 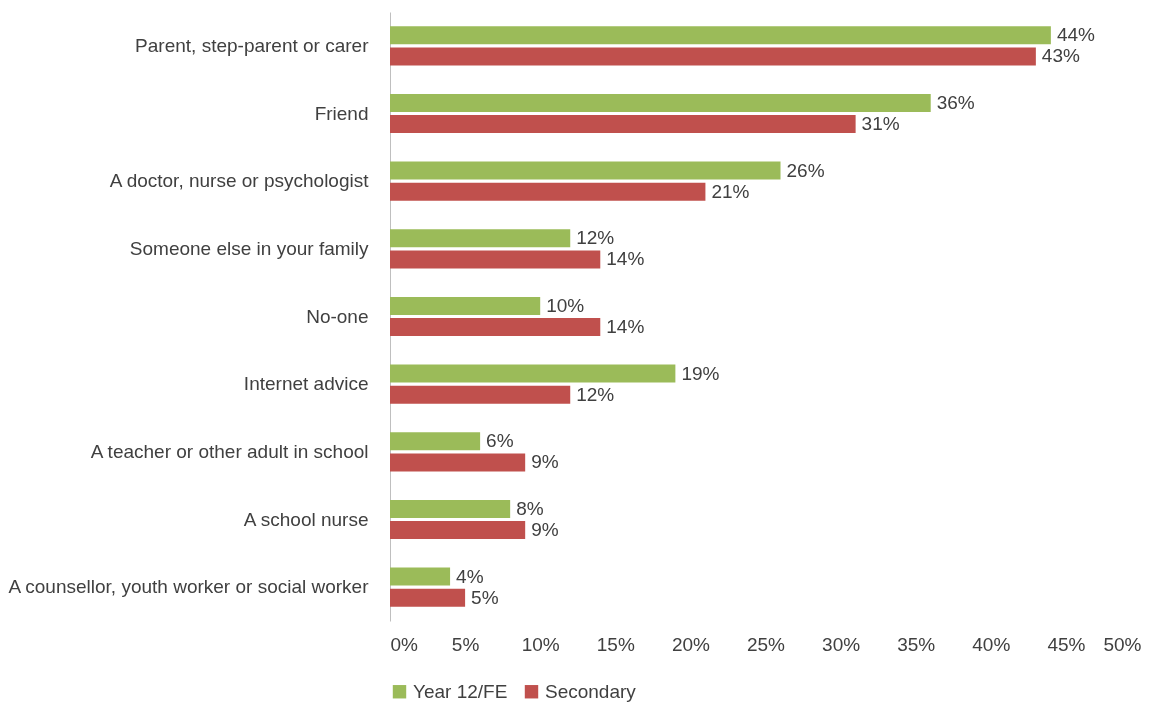 I want to click on x-tick-label: 25%, so click(x=766, y=644).